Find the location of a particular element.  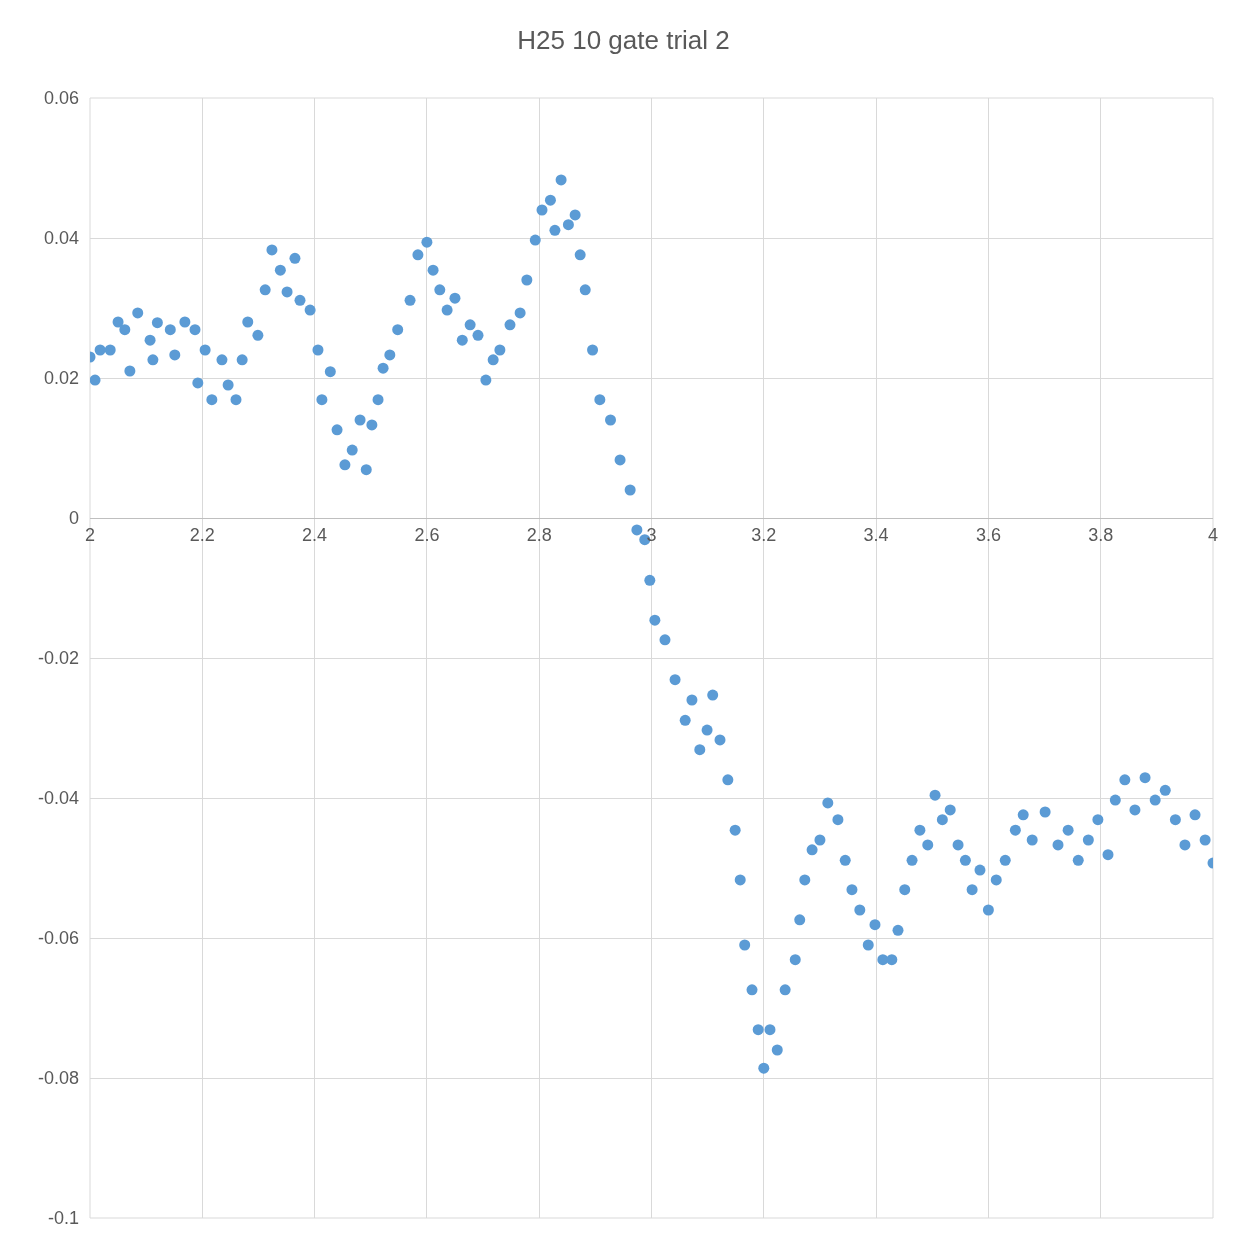

x-tick-label: 4 is located at coordinates (1213, 534).